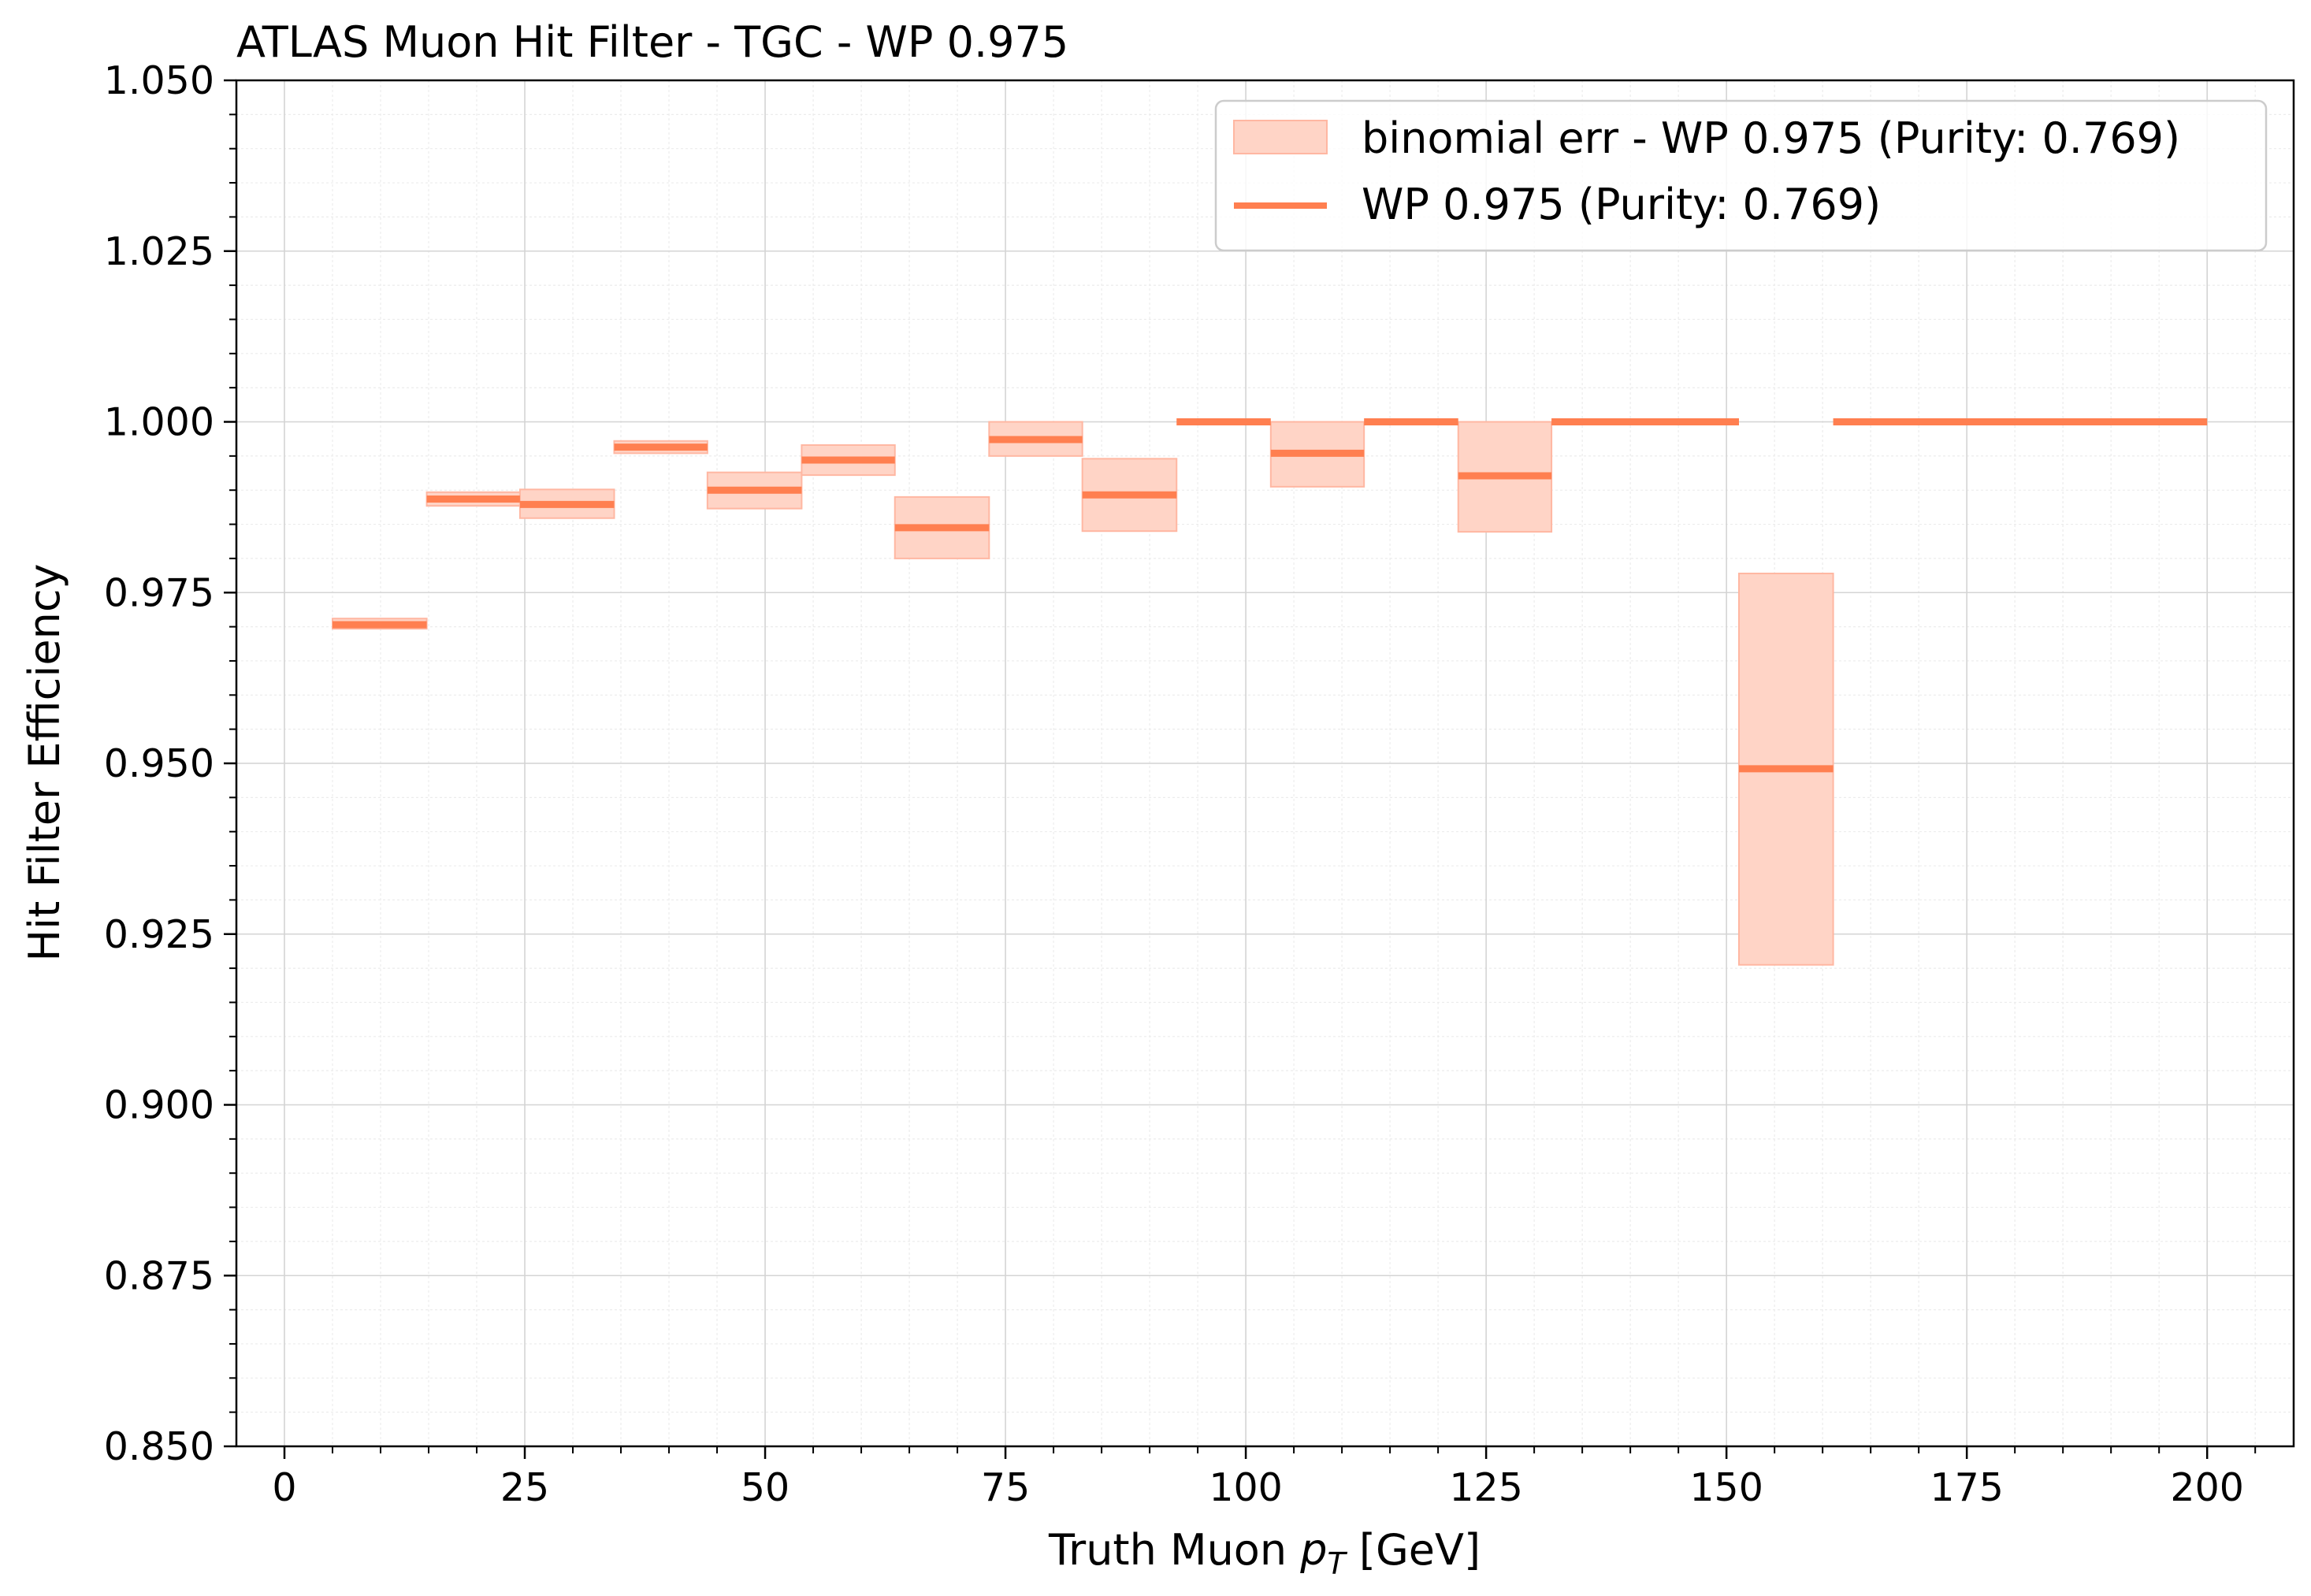 The height and width of the screenshot is (1596, 2311). What do you see at coordinates (1486, 1487) in the screenshot?
I see `x-tick-label: 125` at bounding box center [1486, 1487].